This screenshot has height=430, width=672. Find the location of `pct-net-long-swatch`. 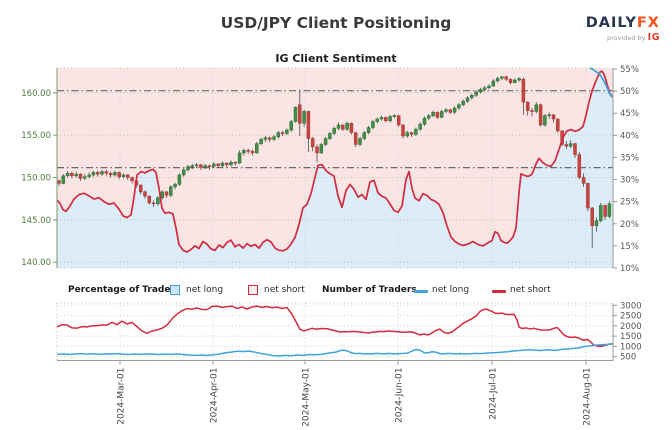

pct-net-long-swatch is located at coordinates (175, 290).